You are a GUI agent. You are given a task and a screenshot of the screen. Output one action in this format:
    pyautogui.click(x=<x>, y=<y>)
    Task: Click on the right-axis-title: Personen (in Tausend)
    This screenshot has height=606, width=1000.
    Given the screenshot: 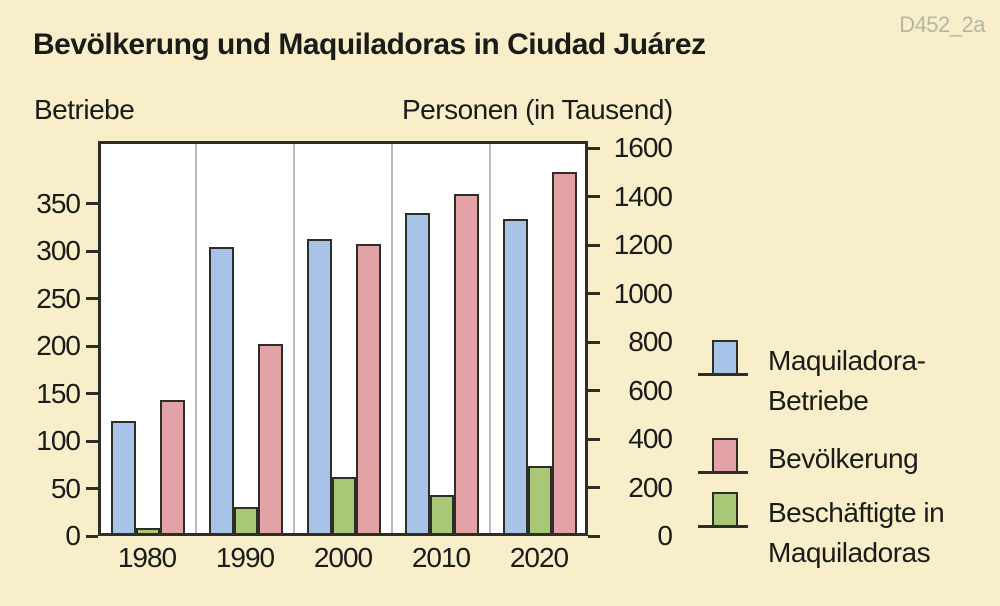 What is the action you would take?
    pyautogui.click(x=537, y=109)
    